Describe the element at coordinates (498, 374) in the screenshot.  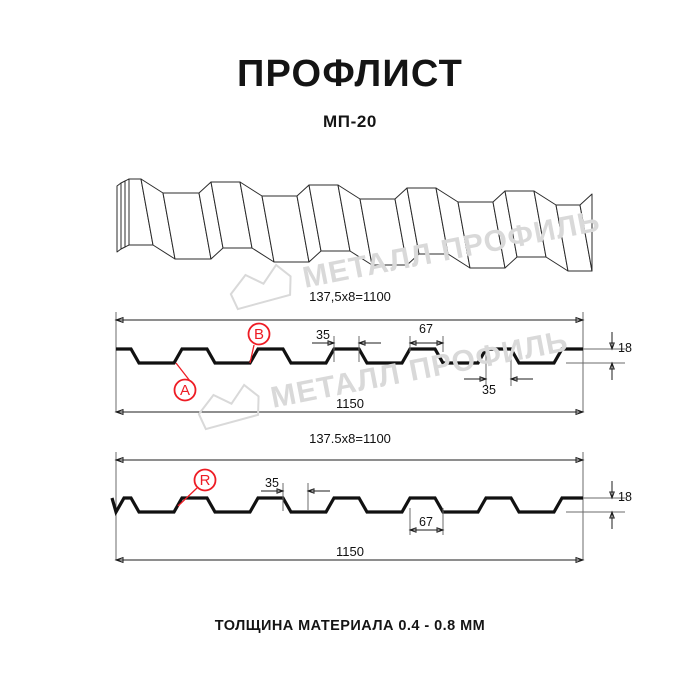
I see `section-top-rib-dimension-2: 35` at that location.